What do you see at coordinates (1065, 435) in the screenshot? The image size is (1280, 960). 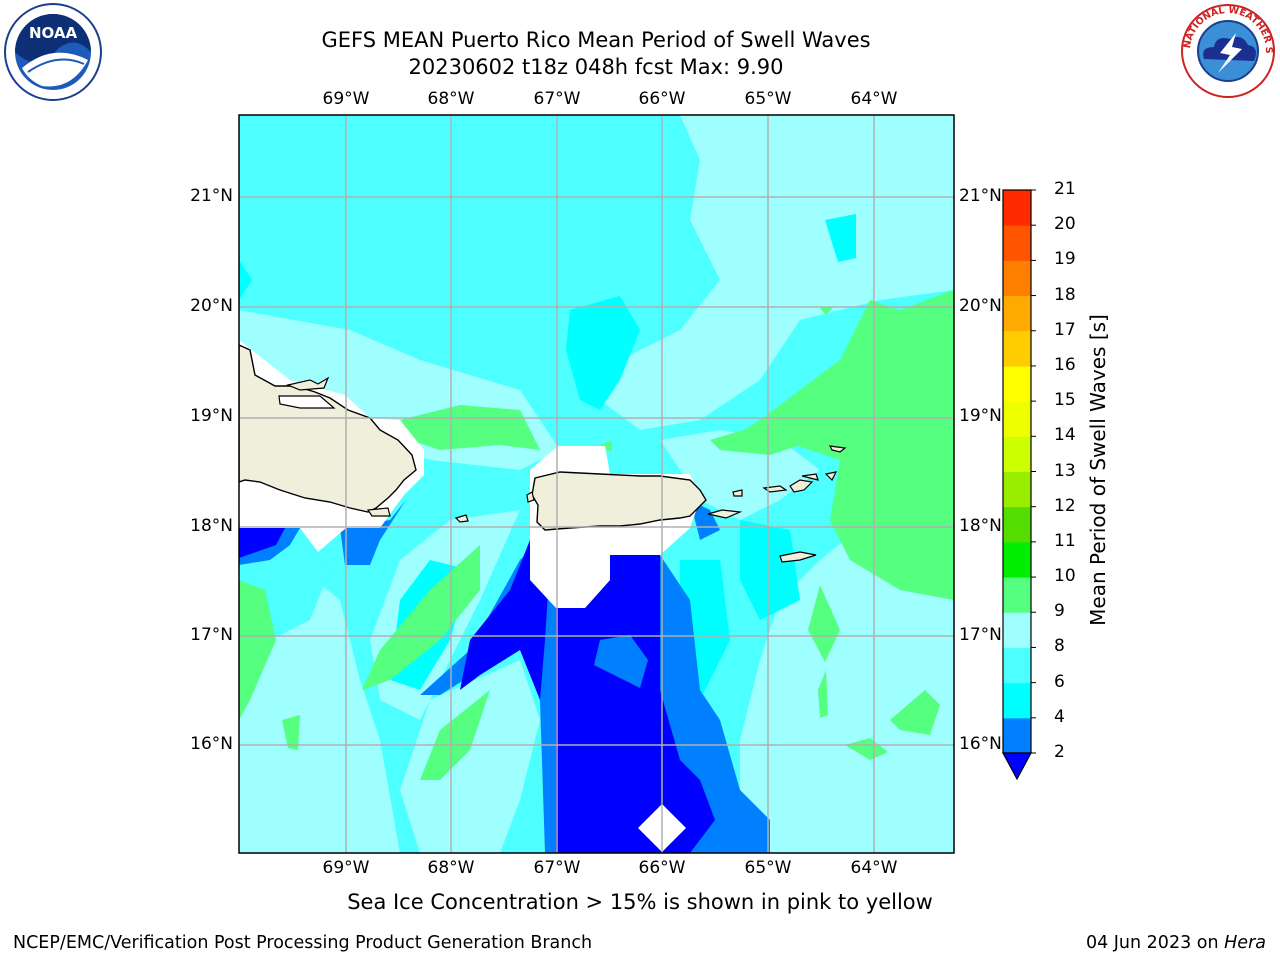 I see `colorbar-tick-label: 14` at bounding box center [1065, 435].